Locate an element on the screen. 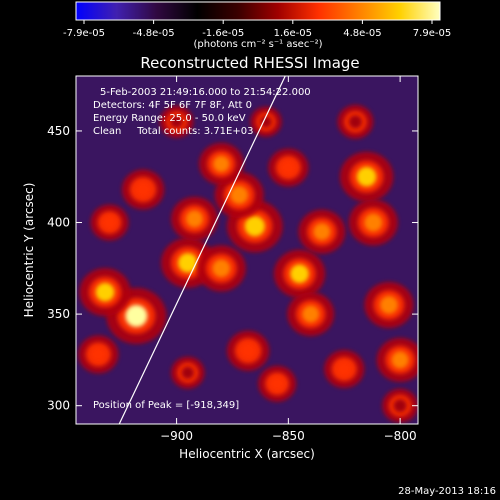 This screenshot has height=500, width=500. colorbar-tick-label: 4.8e-05 is located at coordinates (362, 33).